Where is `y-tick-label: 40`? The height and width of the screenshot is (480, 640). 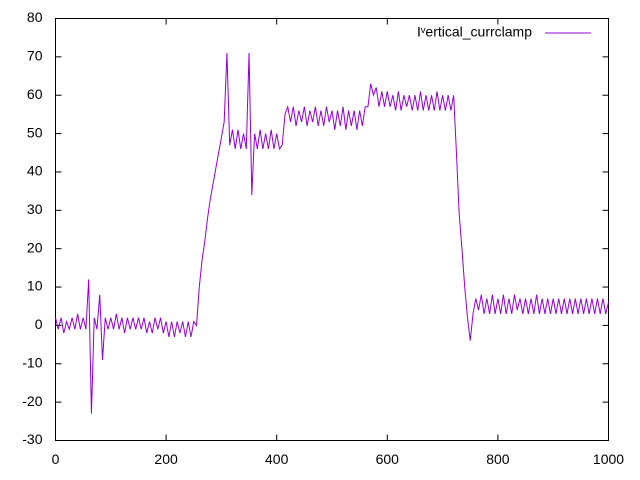 y-tick-label: 40 is located at coordinates (35, 171).